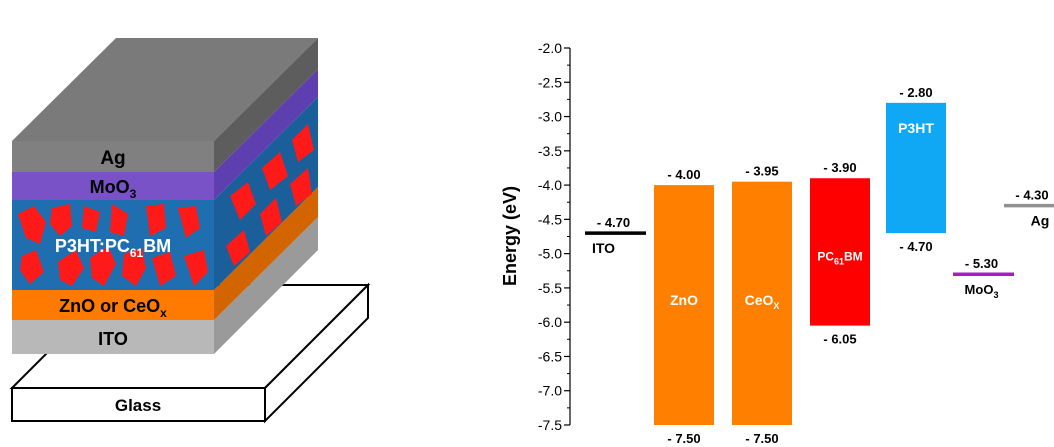 This screenshot has height=447, width=1054. I want to click on band-label-pc61bm: PC61BM, so click(839, 257).